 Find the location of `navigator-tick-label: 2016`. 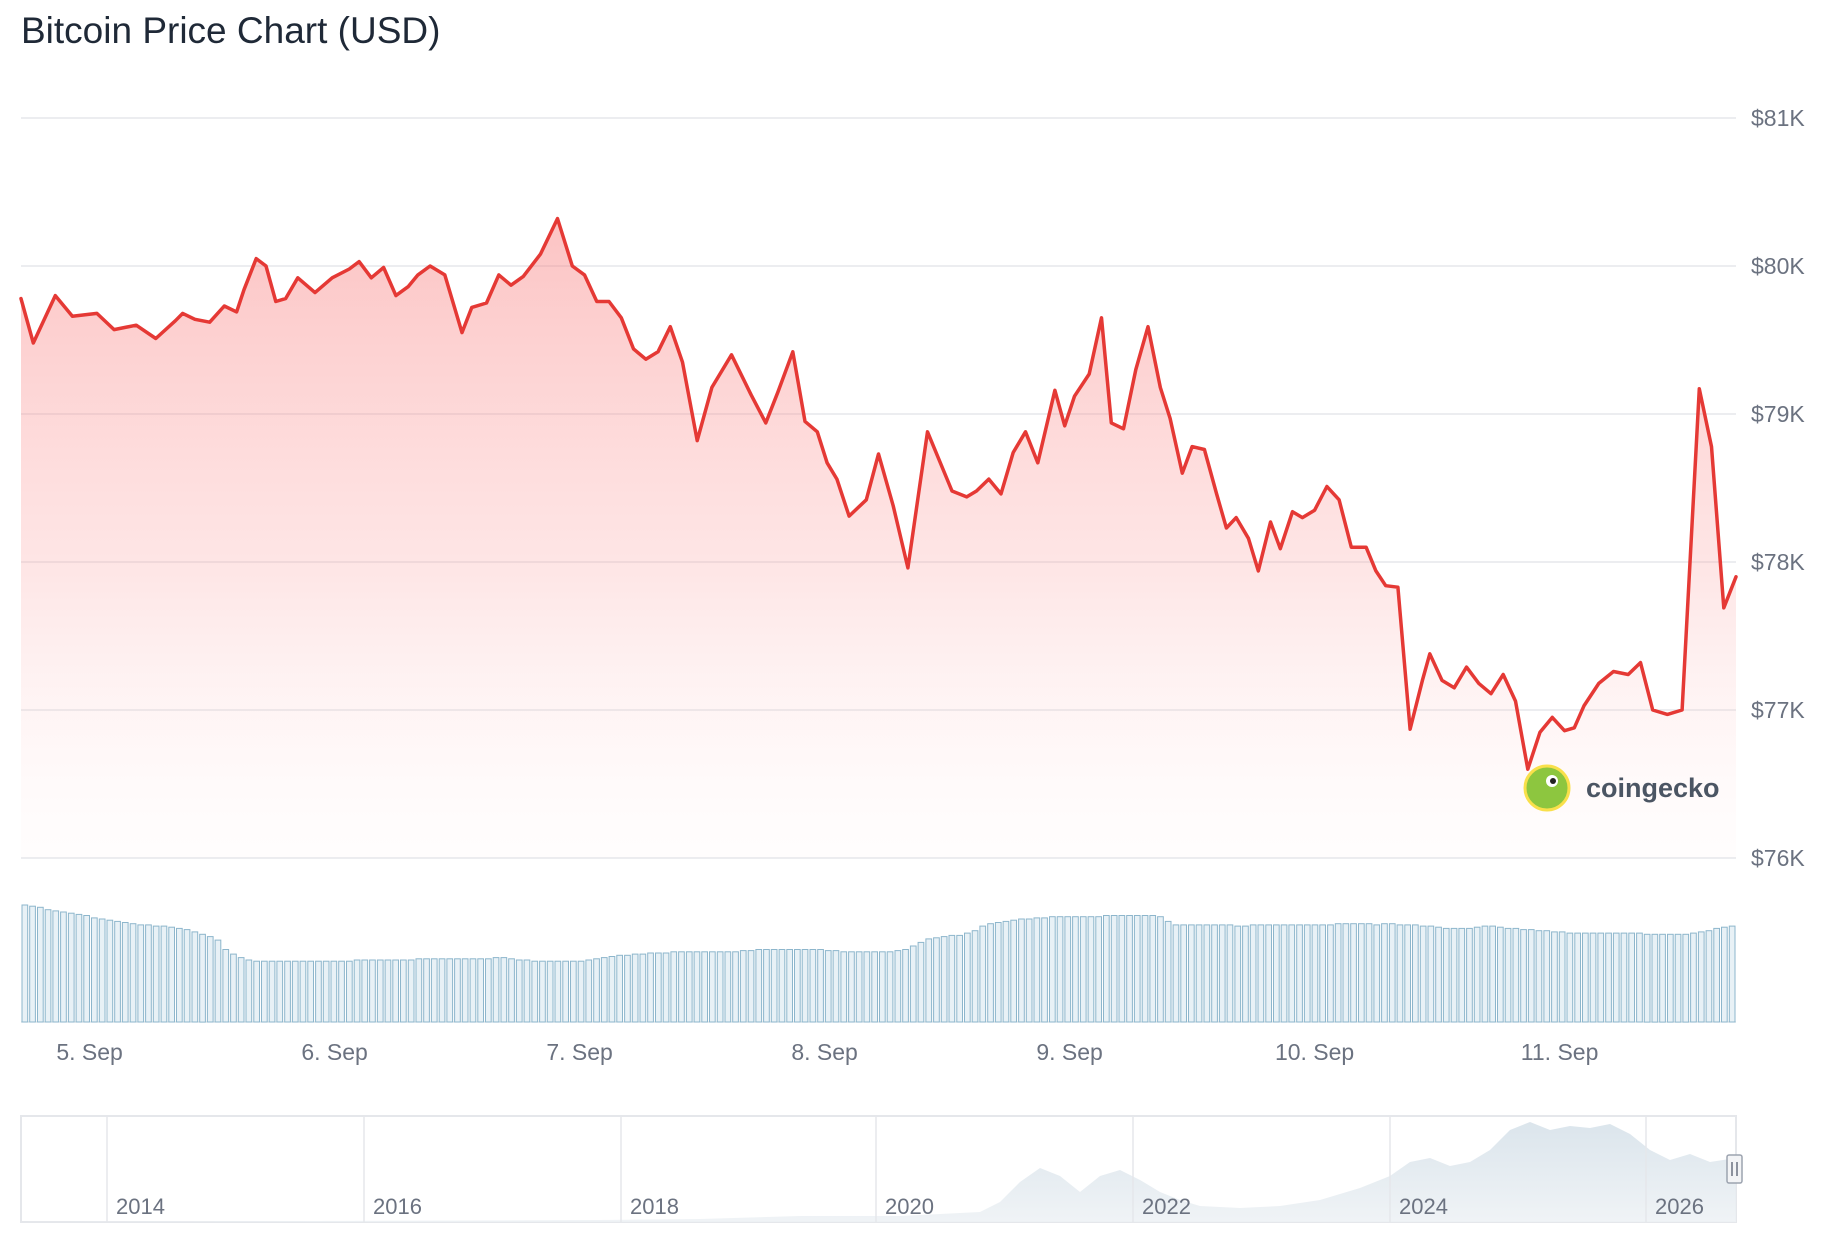

navigator-tick-label: 2016 is located at coordinates (397, 1206).